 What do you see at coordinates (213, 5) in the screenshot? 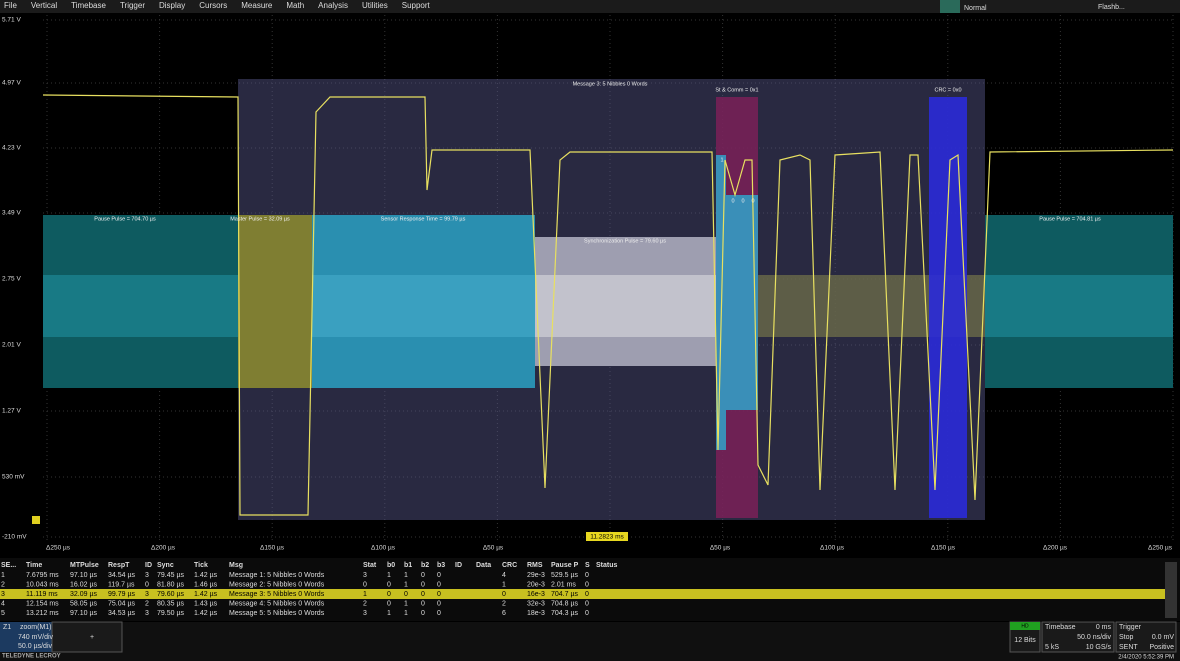
I see `menu-item: Cursors` at bounding box center [213, 5].